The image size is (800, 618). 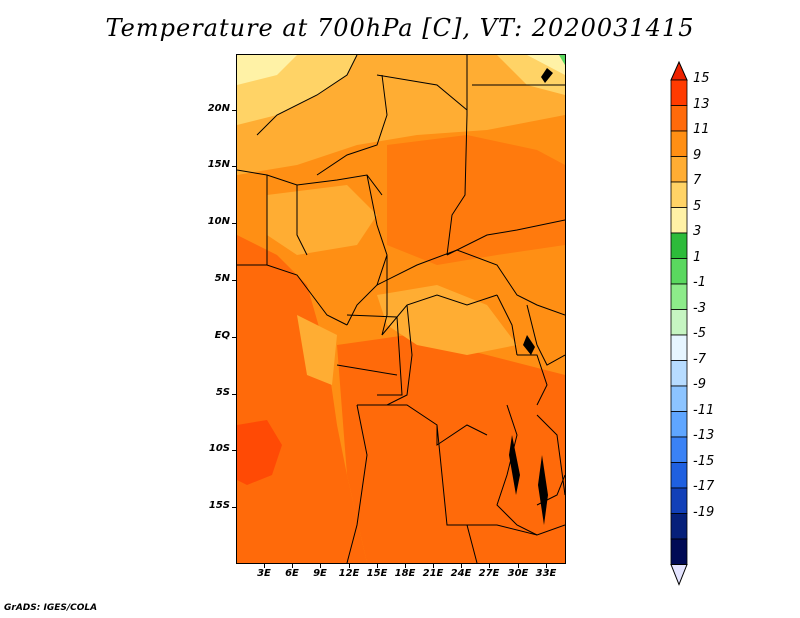 What do you see at coordinates (546, 573) in the screenshot?
I see `x-tick-label: 33E` at bounding box center [546, 573].